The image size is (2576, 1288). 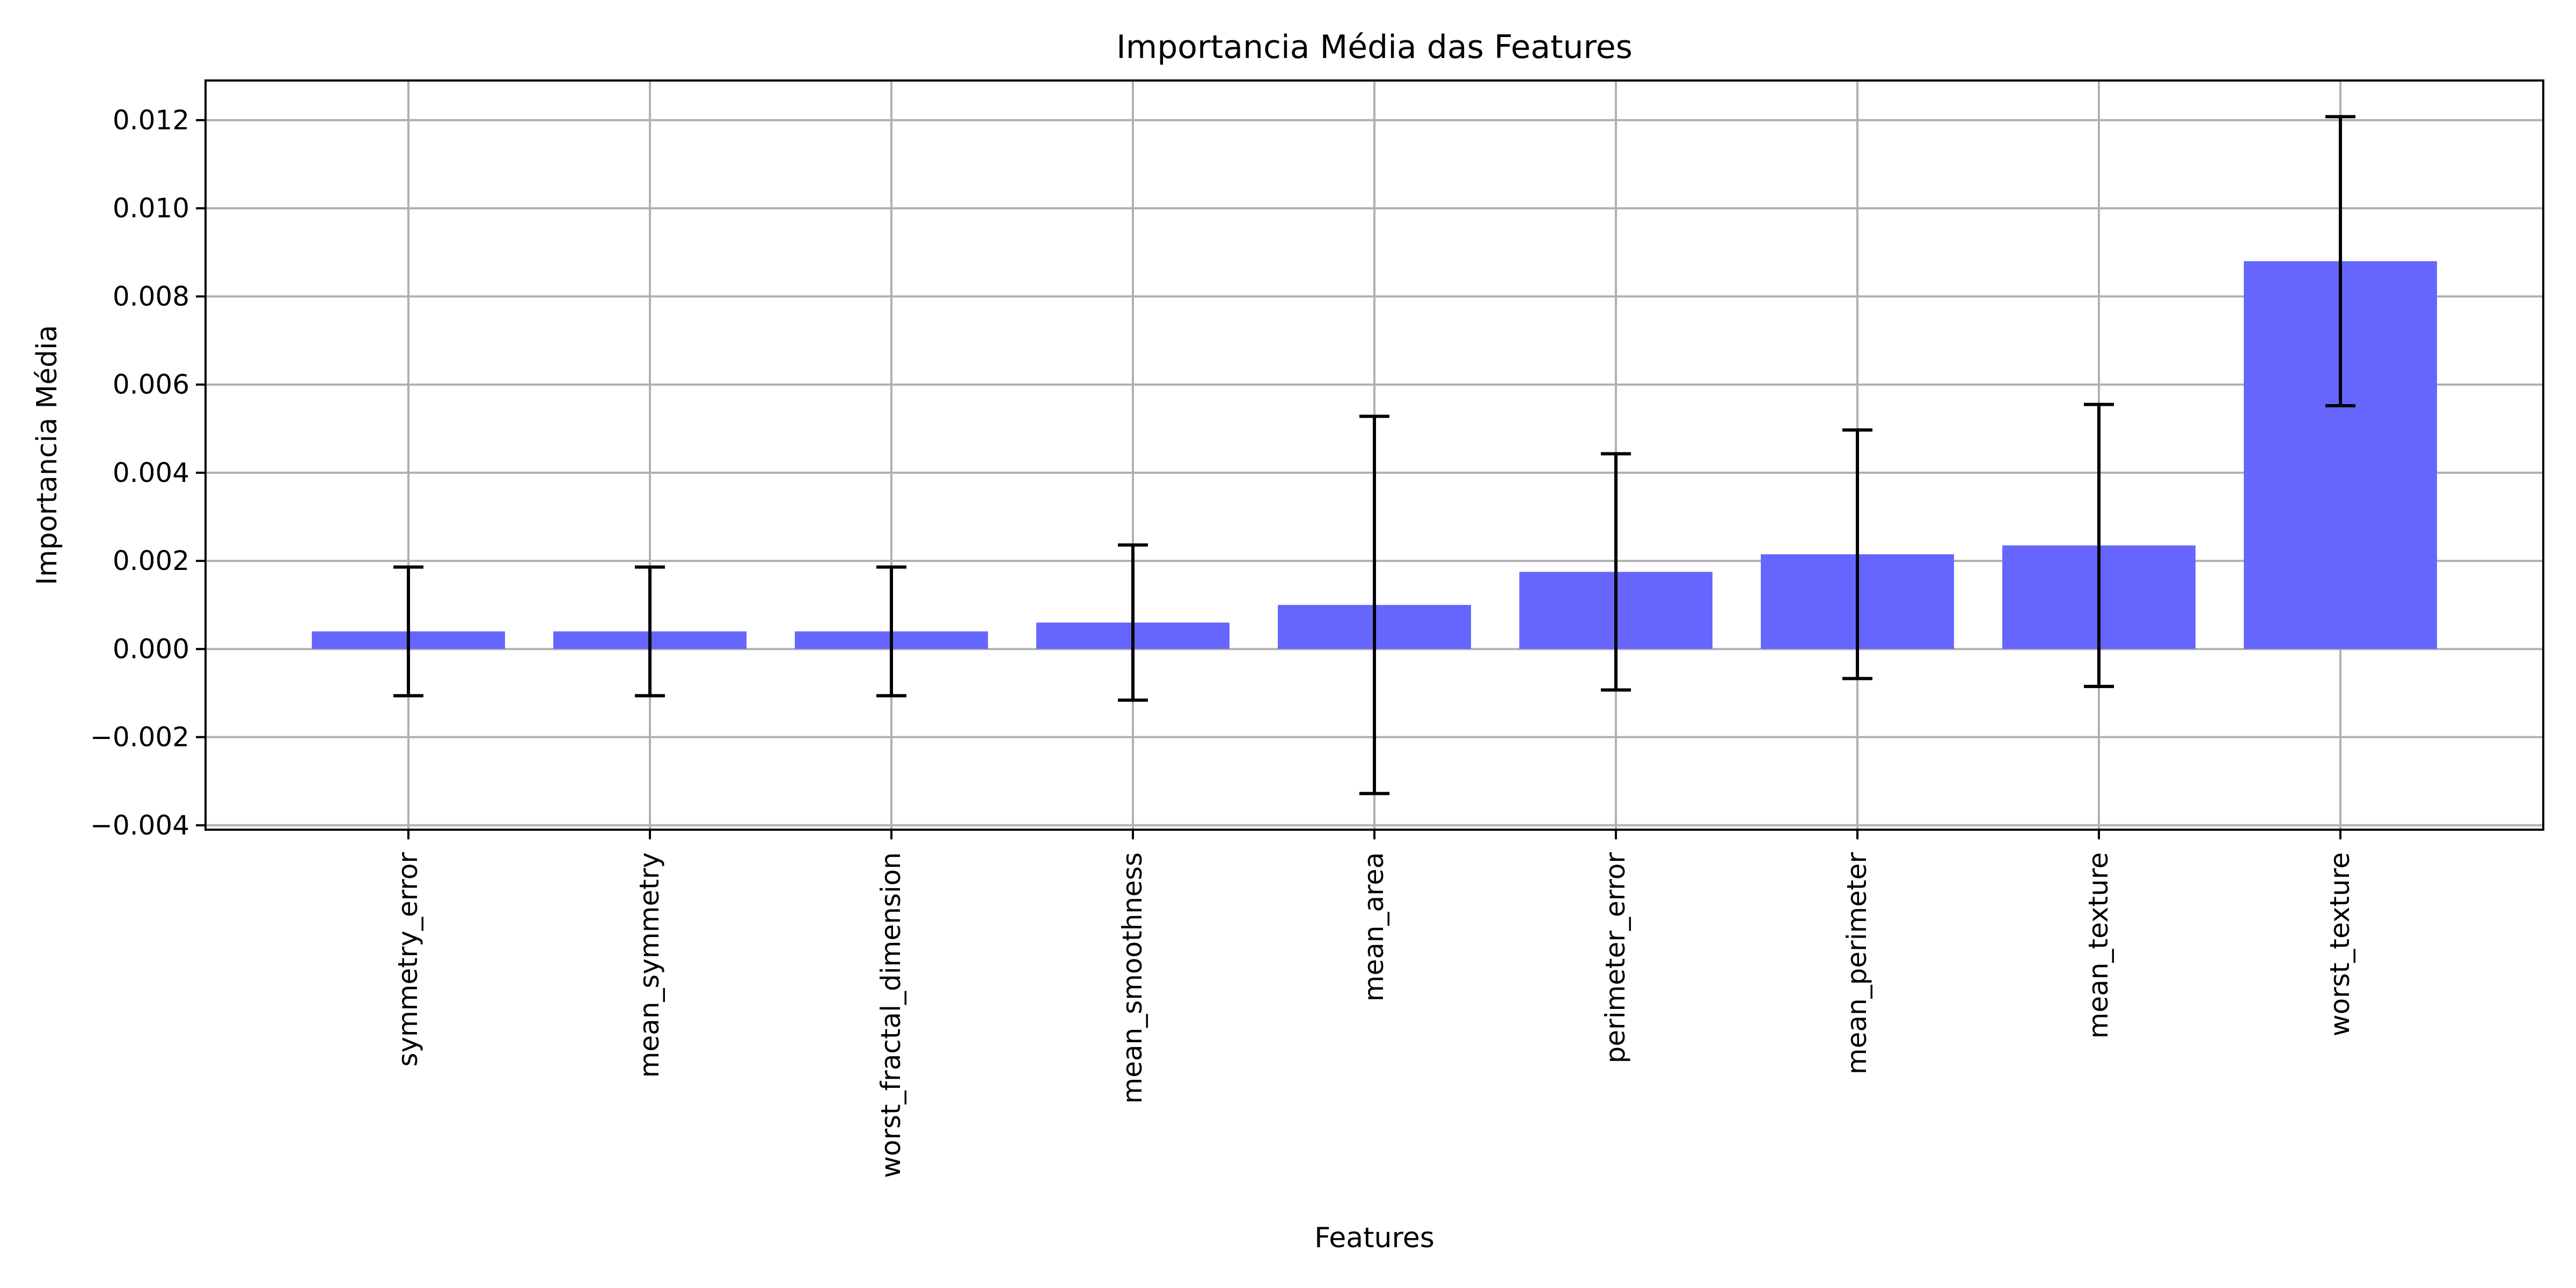 I want to click on y-tick-label: 0.010, so click(x=151, y=208).